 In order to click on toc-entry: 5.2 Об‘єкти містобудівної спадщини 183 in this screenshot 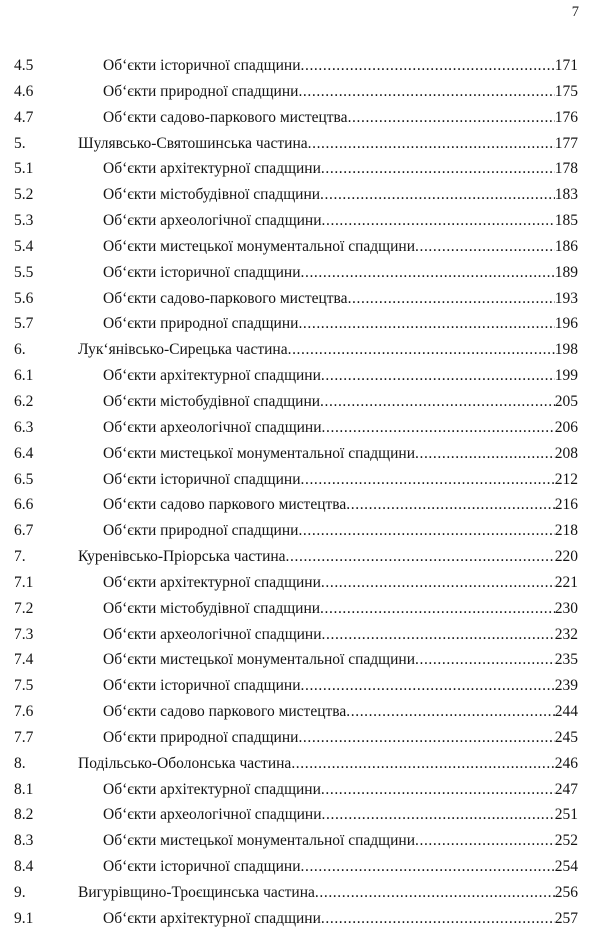, I will do `click(296, 195)`.